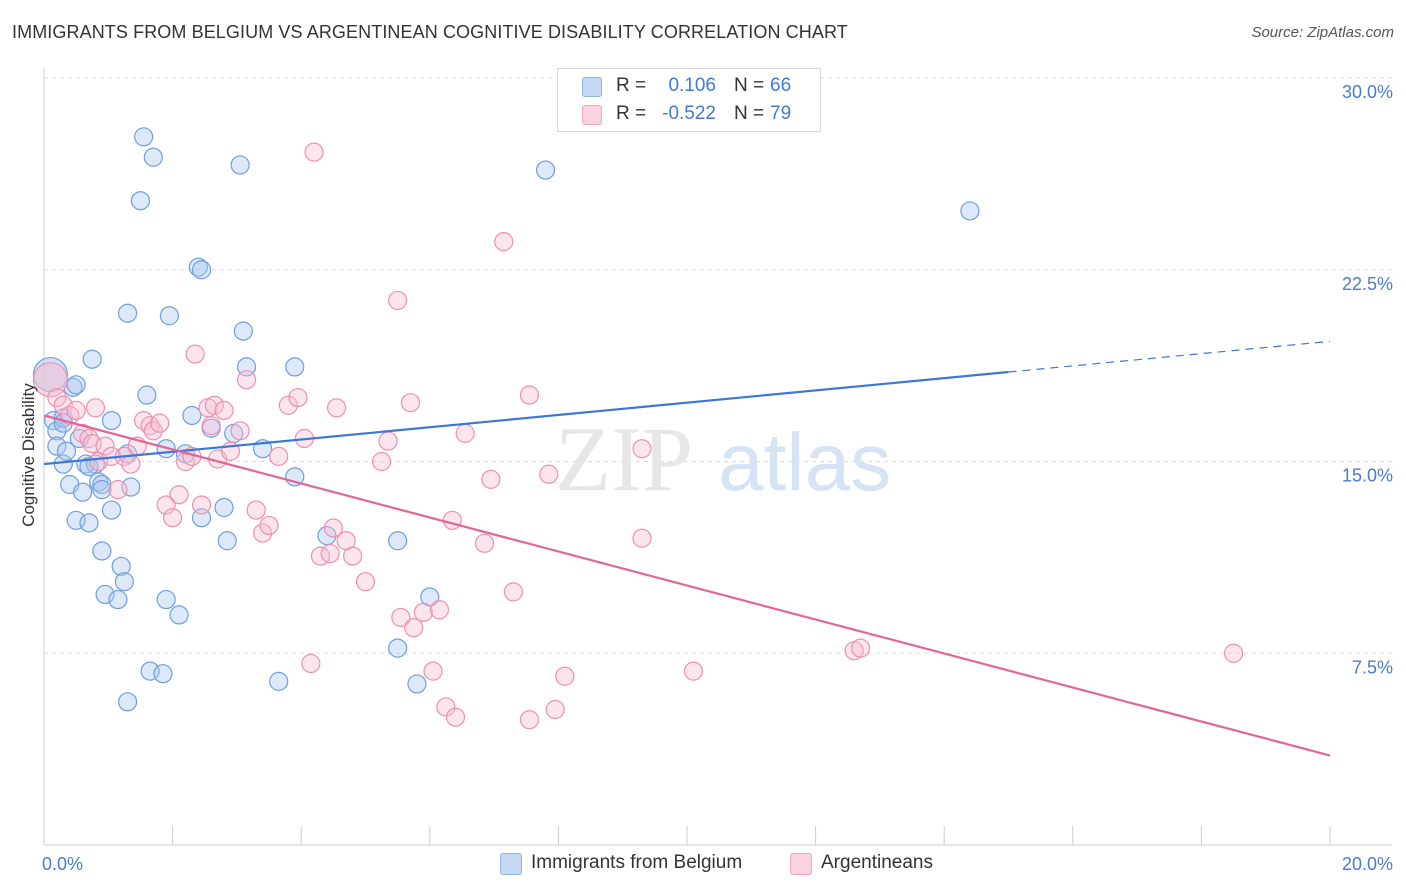  Describe the element at coordinates (592, 87) in the screenshot. I see `legend-swatch-belgium` at that location.